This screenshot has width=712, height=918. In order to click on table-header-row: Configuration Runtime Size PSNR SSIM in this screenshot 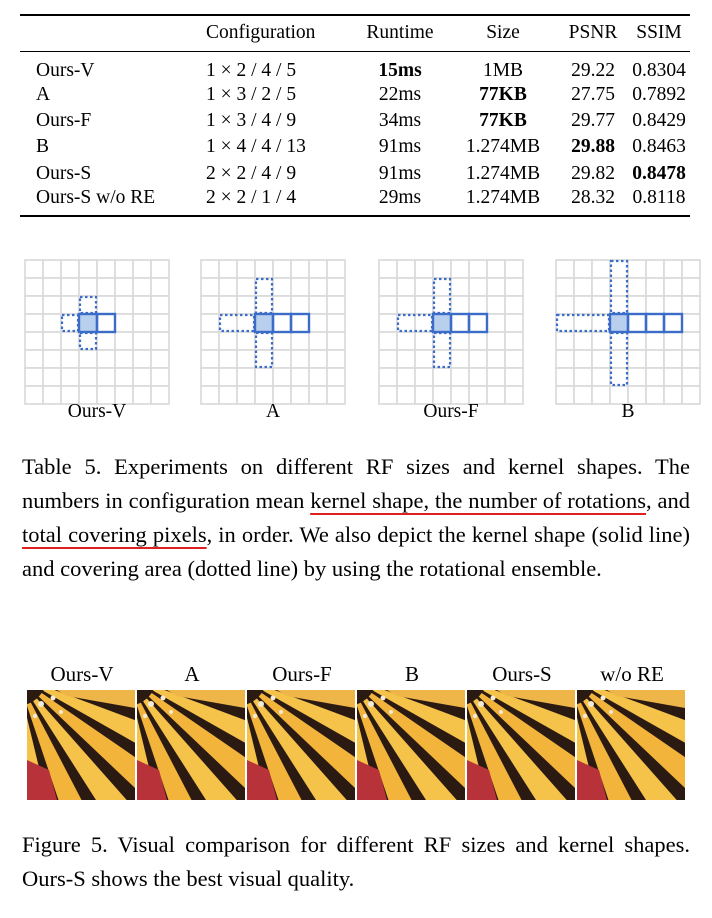, I will do `click(355, 33)`.